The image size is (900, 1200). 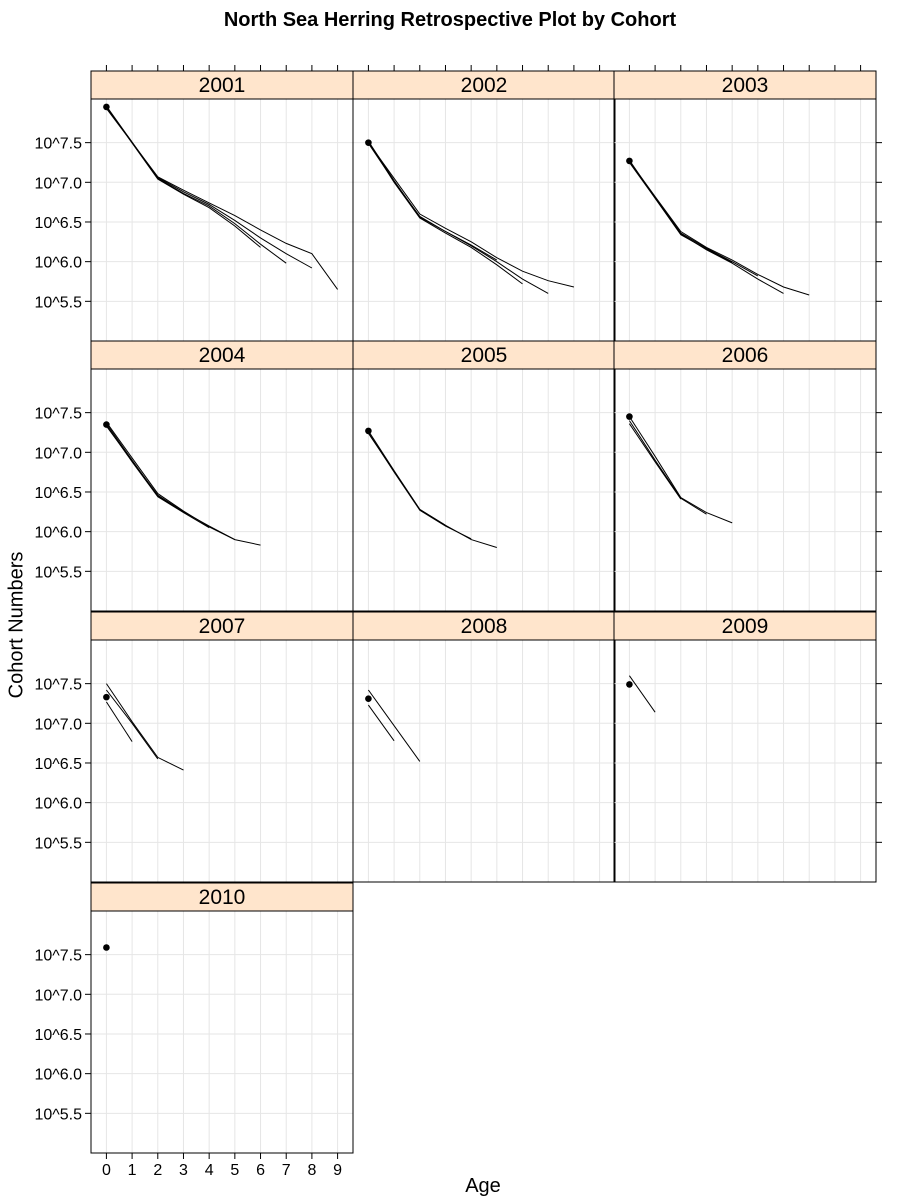 I want to click on panel-2008: 2008, so click(x=484, y=747).